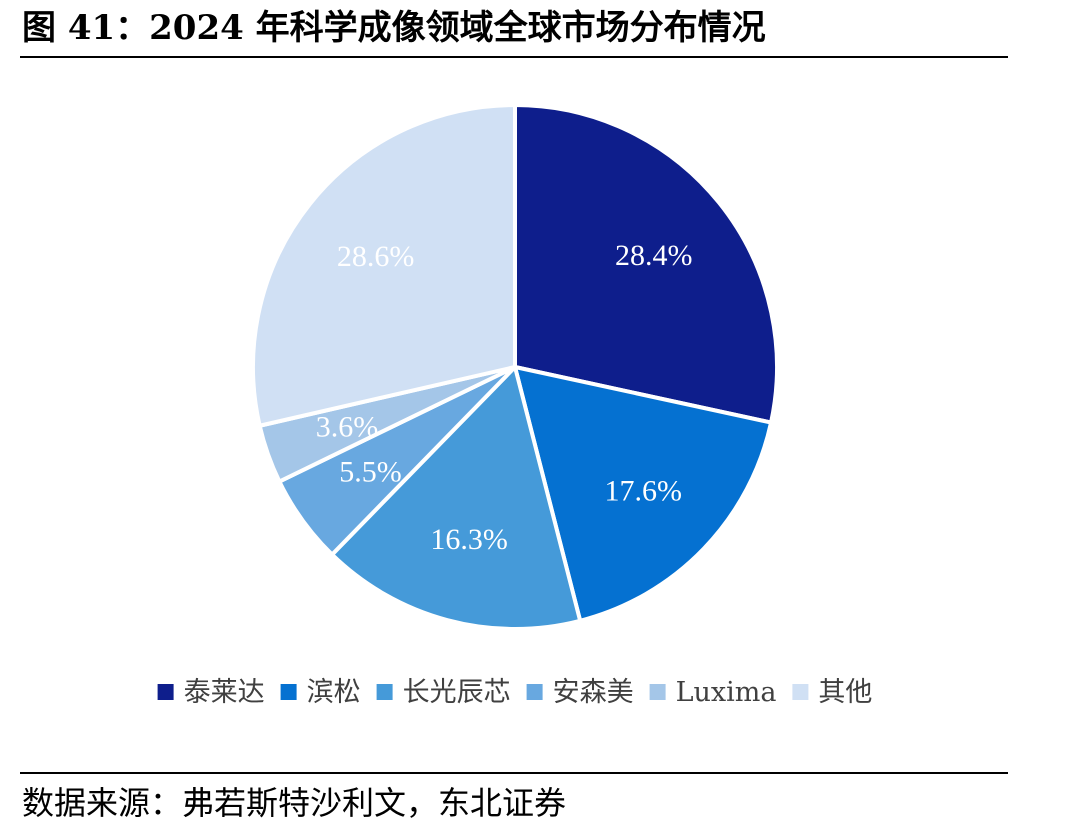  Describe the element at coordinates (457, 692) in the screenshot. I see `legend-label: 长光辰芯` at that location.